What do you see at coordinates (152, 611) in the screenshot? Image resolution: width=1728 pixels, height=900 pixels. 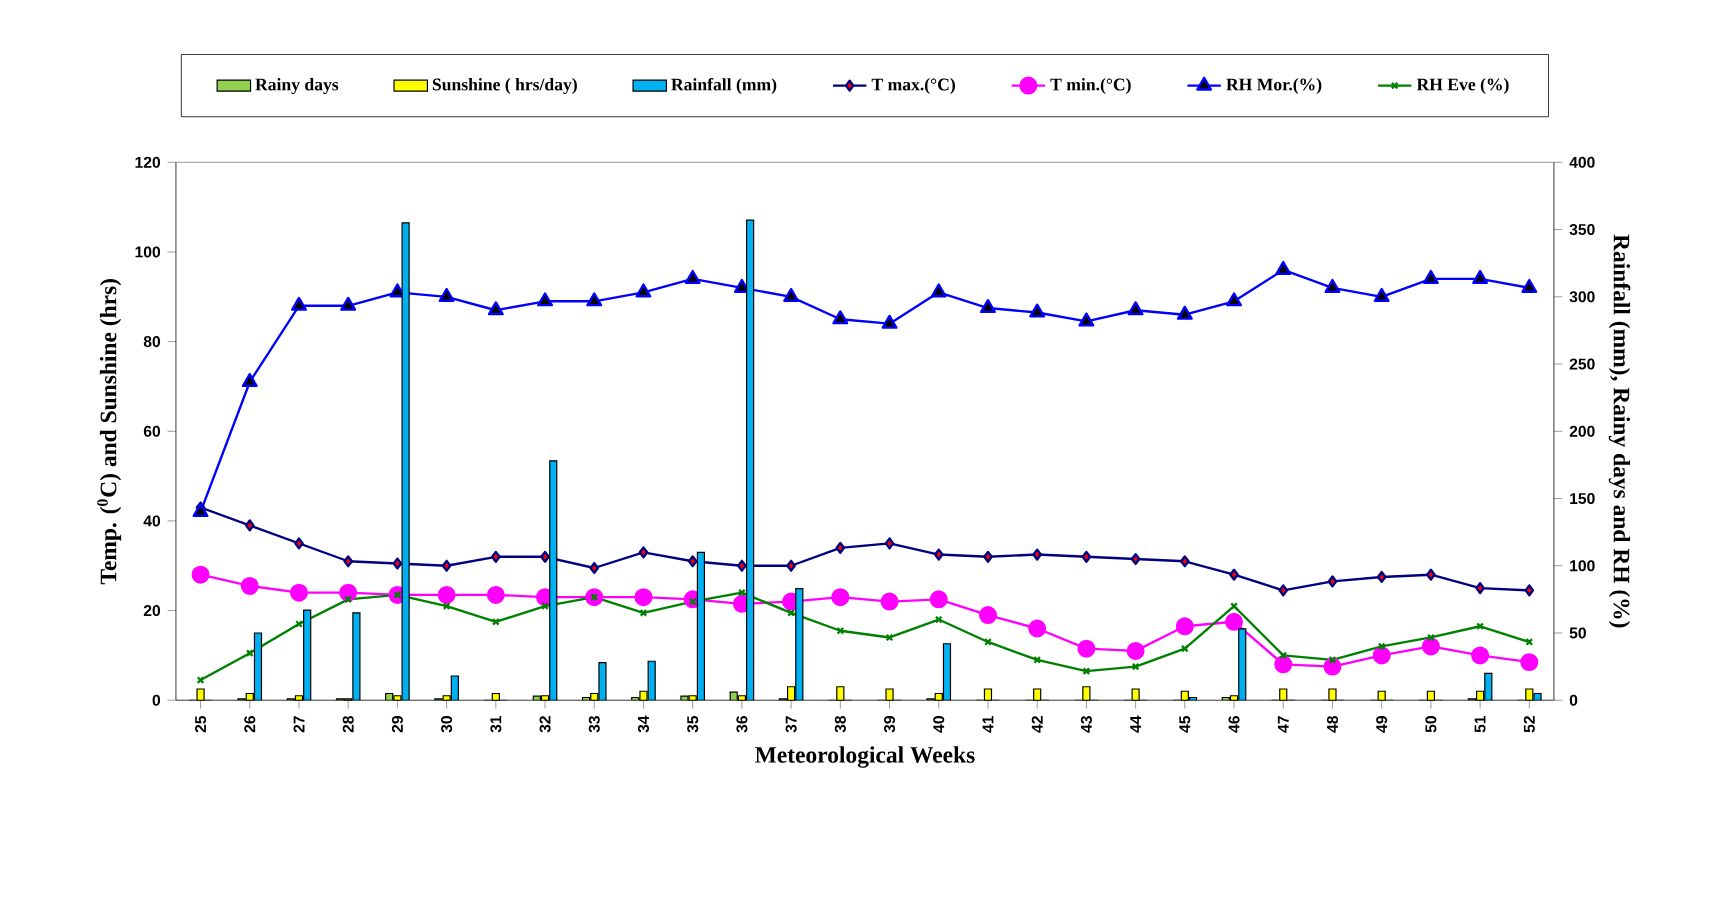 I see `y-tick-label: 20` at bounding box center [152, 611].